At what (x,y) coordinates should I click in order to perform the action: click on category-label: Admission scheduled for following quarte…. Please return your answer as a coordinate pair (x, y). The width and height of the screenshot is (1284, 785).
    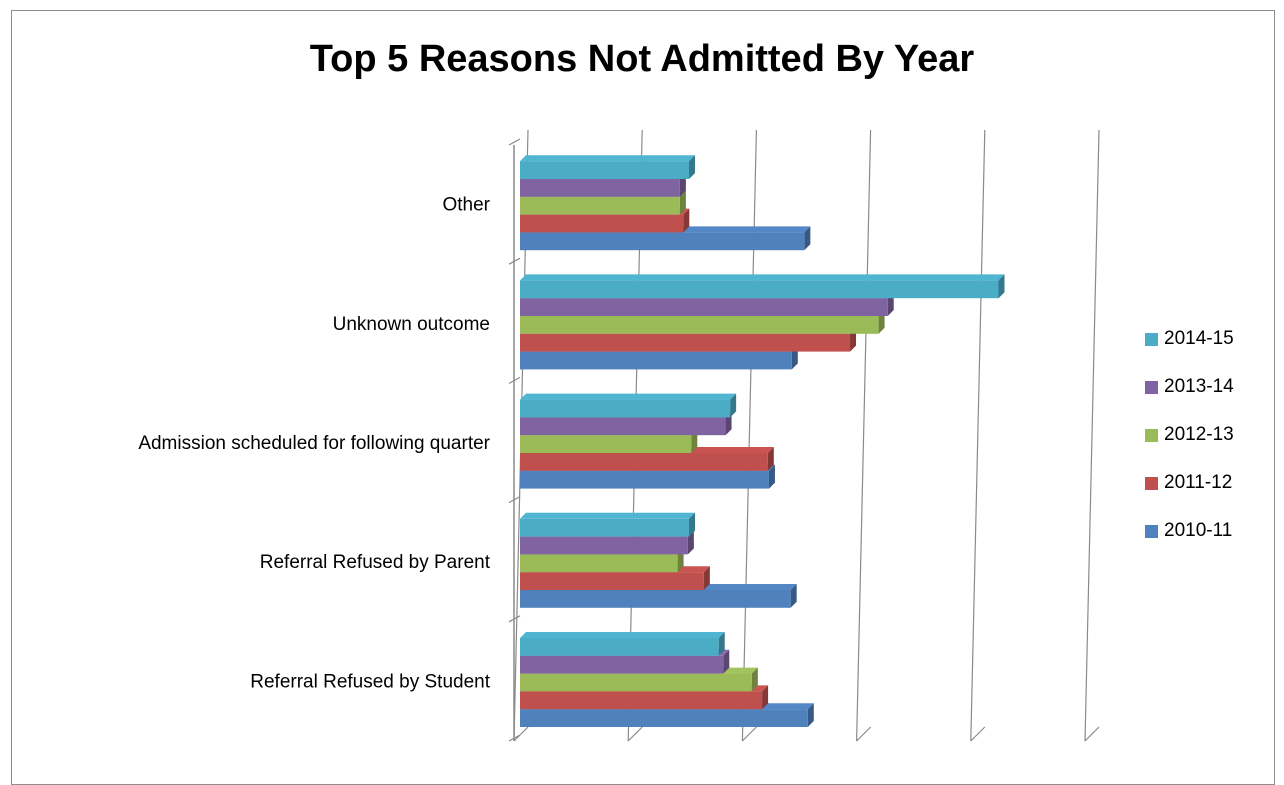
    Looking at the image, I should click on (314, 443).